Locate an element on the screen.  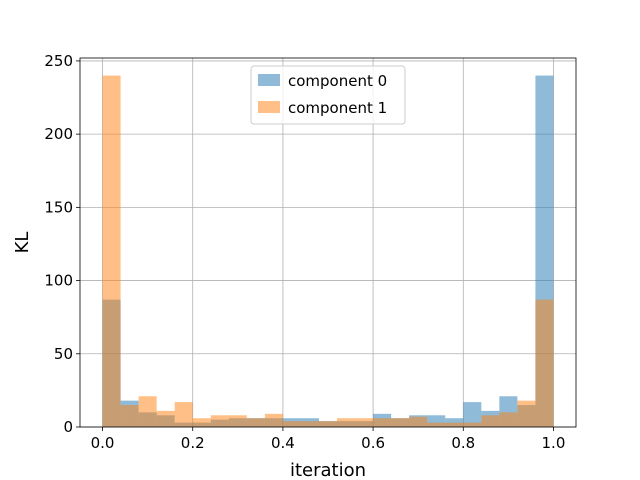
legend-label-component-0: component 0 is located at coordinates (337, 81).